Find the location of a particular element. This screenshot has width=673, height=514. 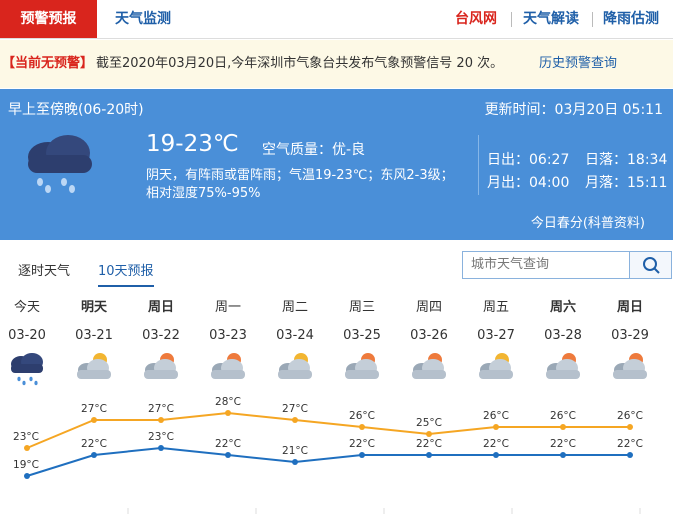

search-box: 城市天气查询 is located at coordinates (567, 265).